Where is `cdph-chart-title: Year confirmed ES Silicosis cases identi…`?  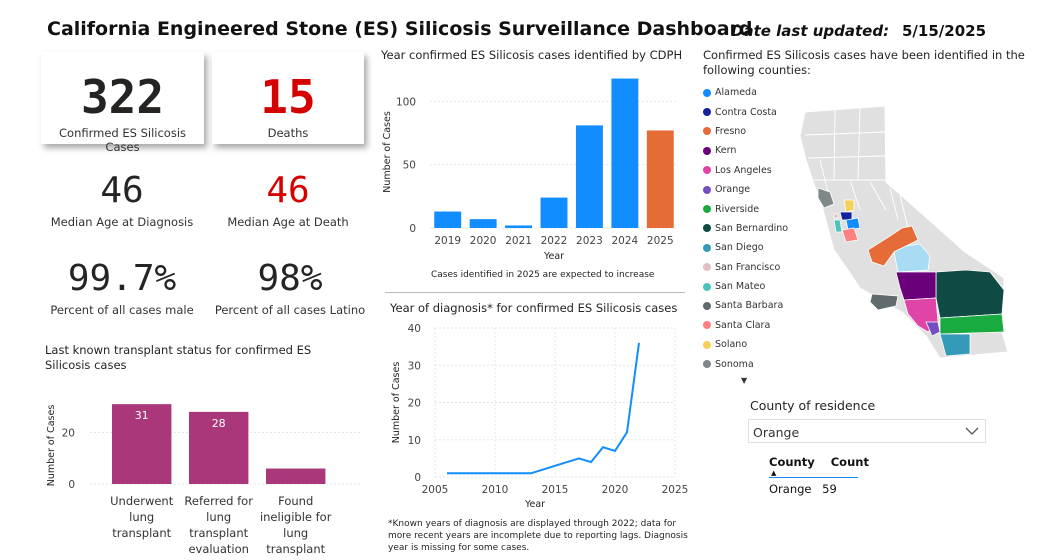 cdph-chart-title: Year confirmed ES Silicosis cases identi… is located at coordinates (532, 55).